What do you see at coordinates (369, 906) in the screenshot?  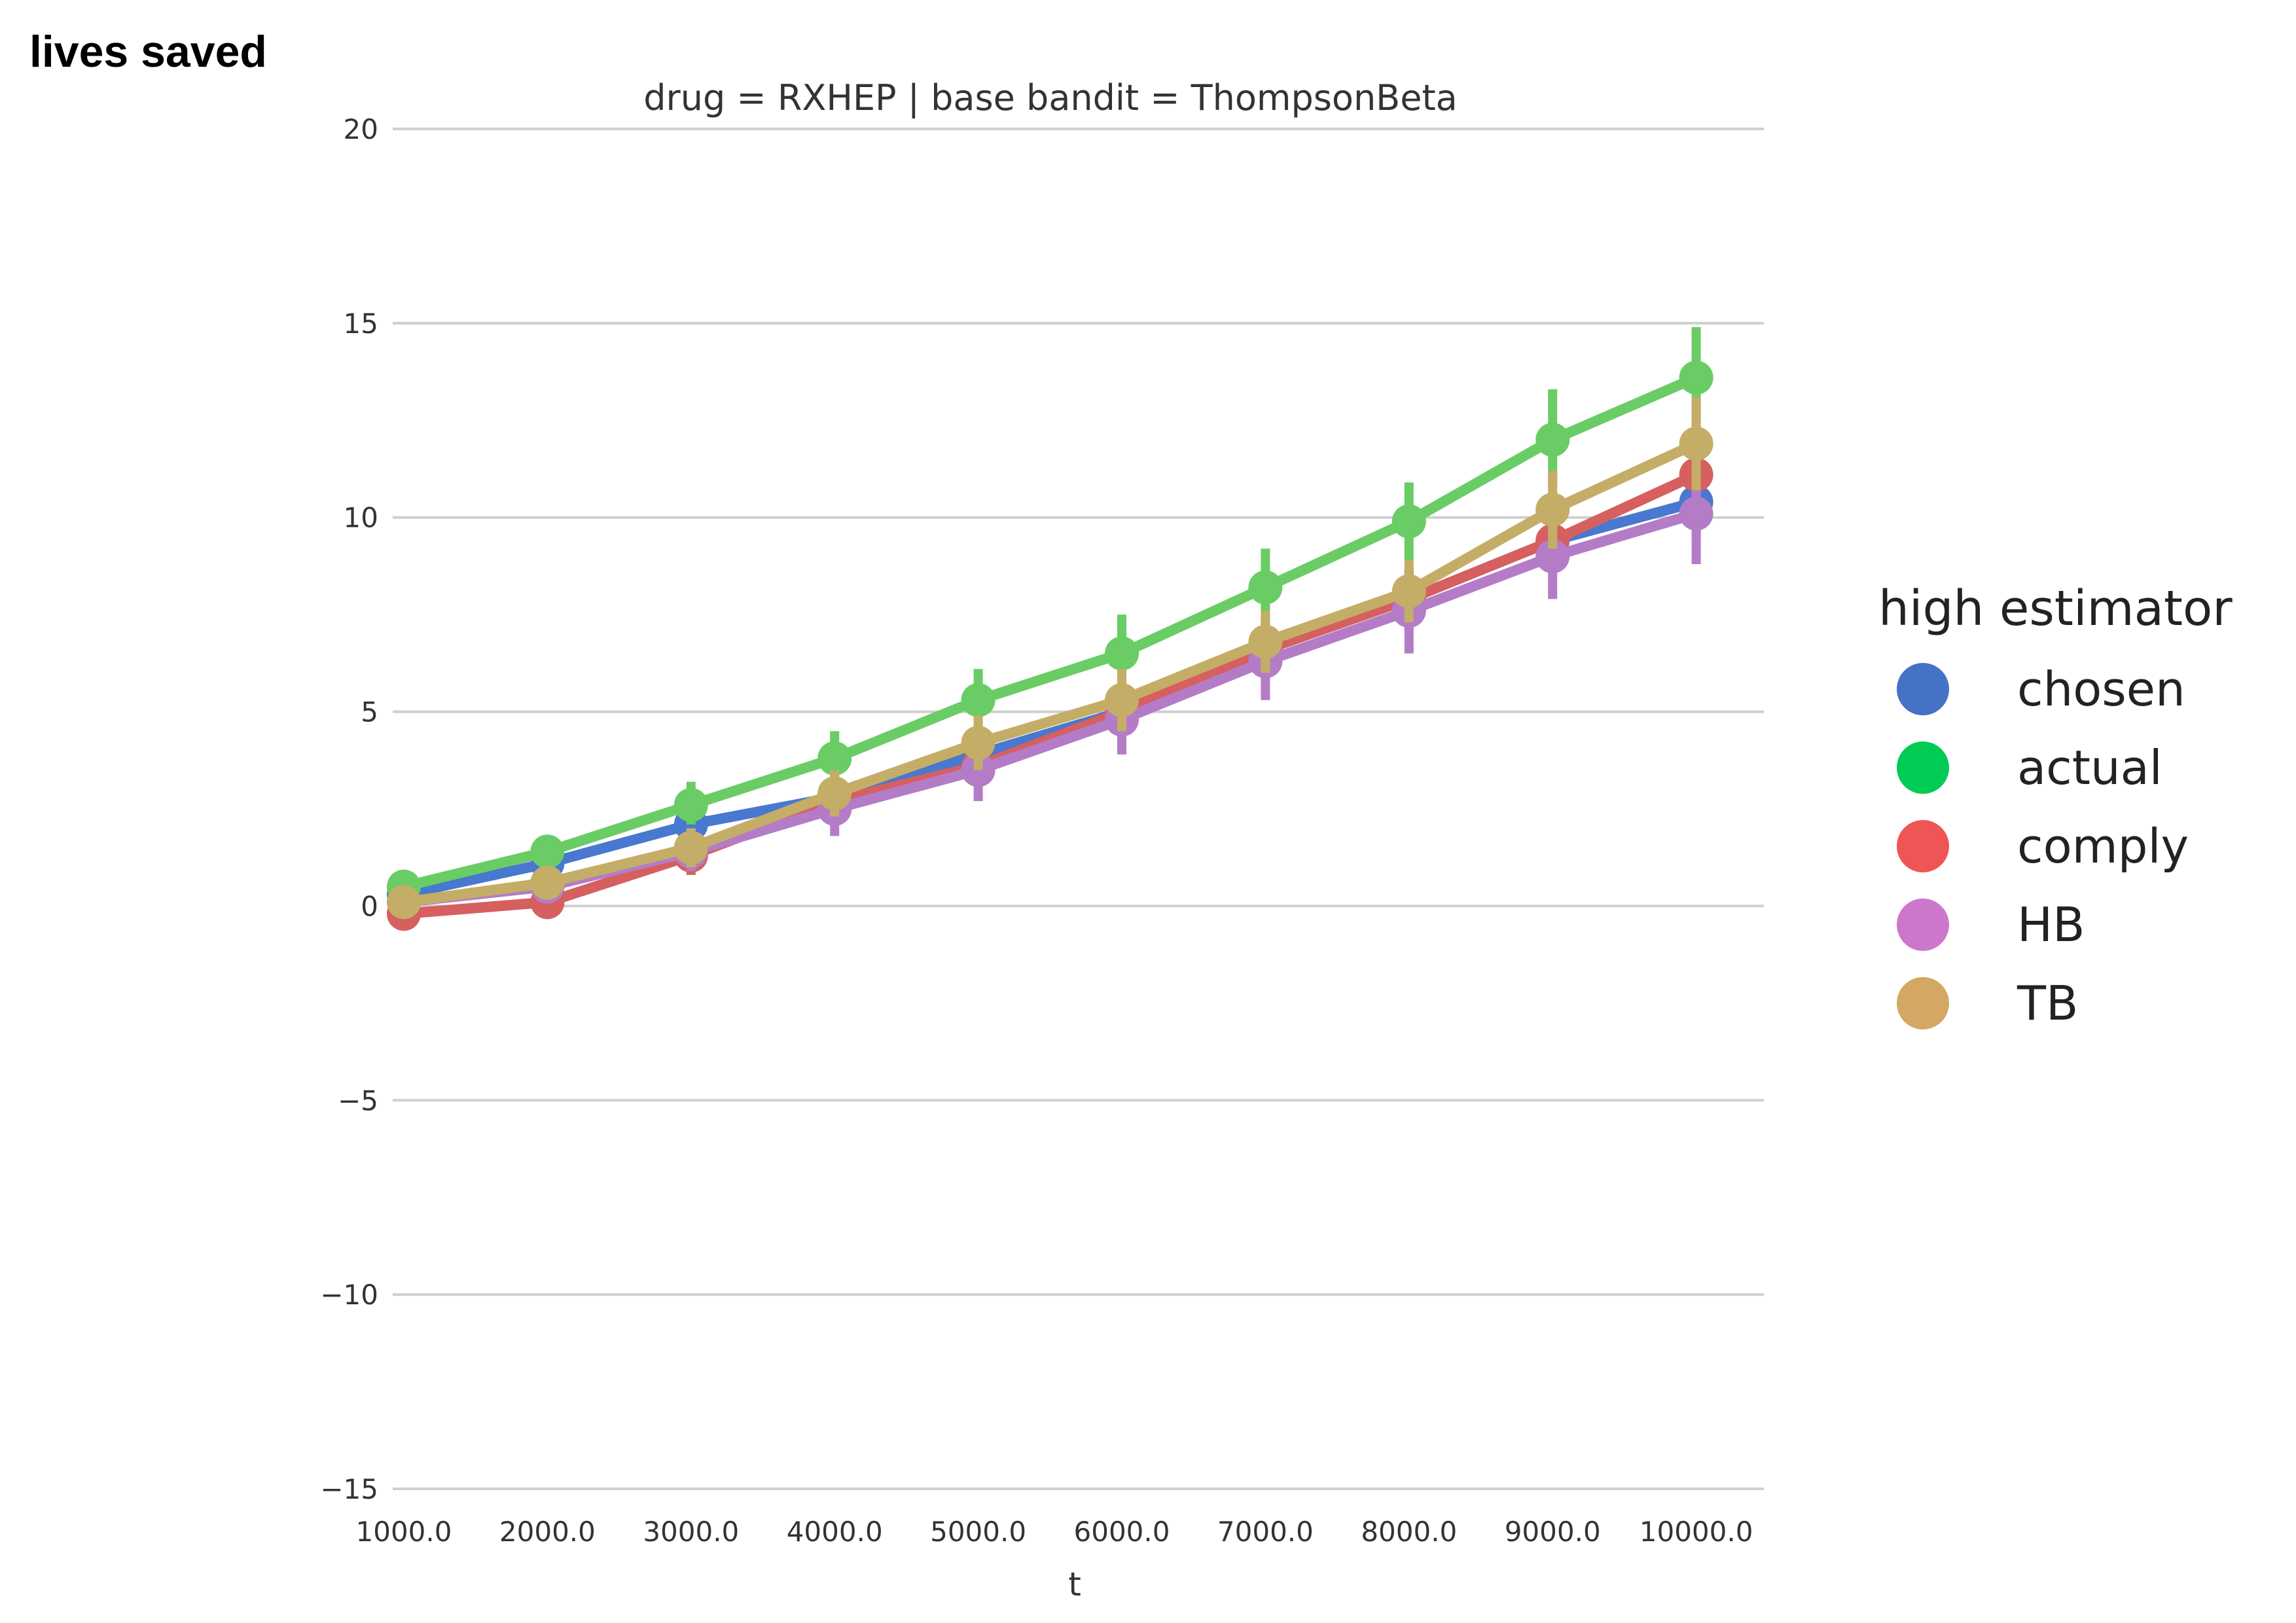 I see `y-tick-label: 0` at bounding box center [369, 906].